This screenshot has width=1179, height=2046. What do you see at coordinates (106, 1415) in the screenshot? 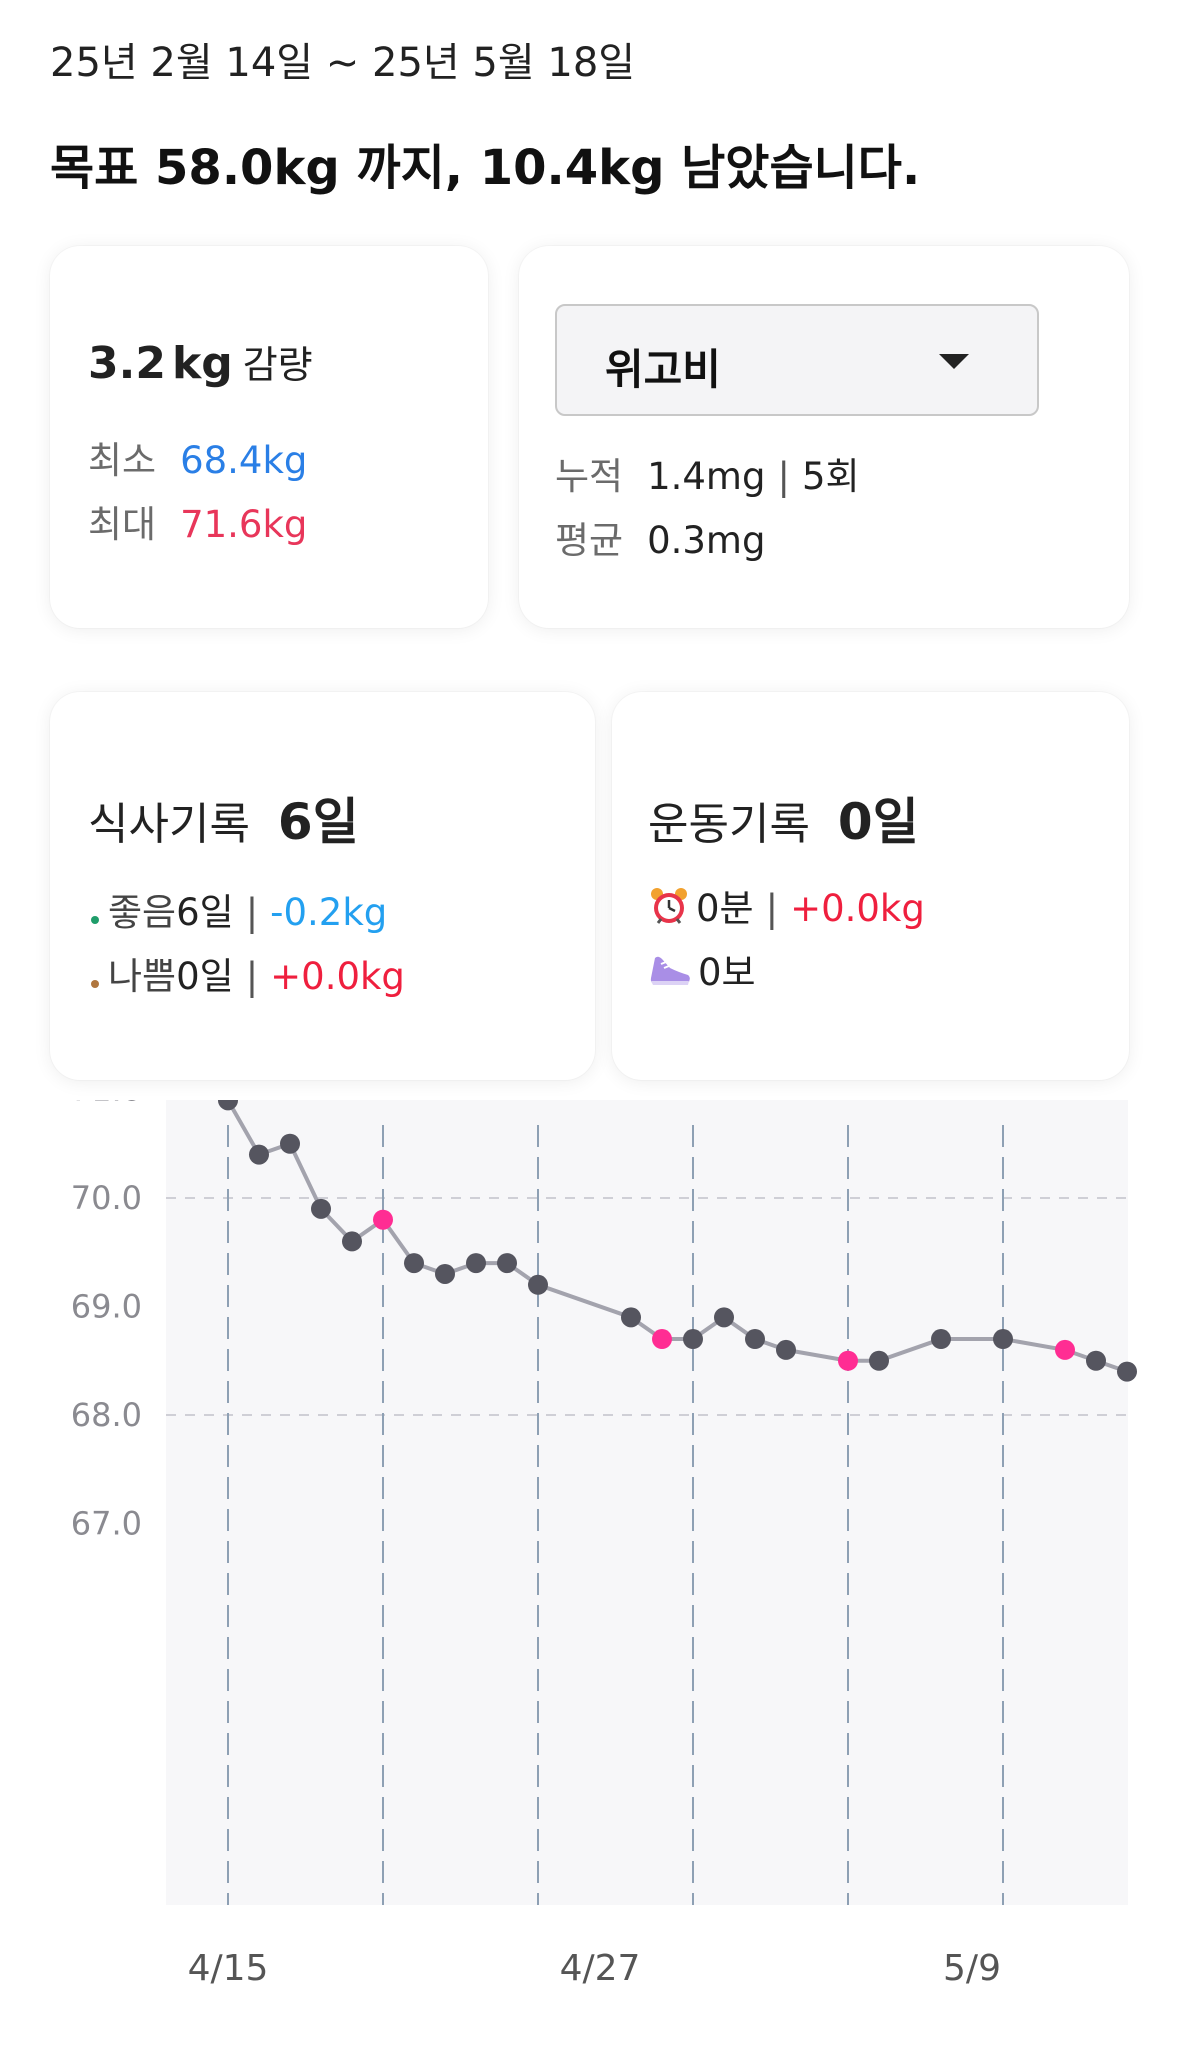
I see `y-tick-label: 68.0` at bounding box center [106, 1415].